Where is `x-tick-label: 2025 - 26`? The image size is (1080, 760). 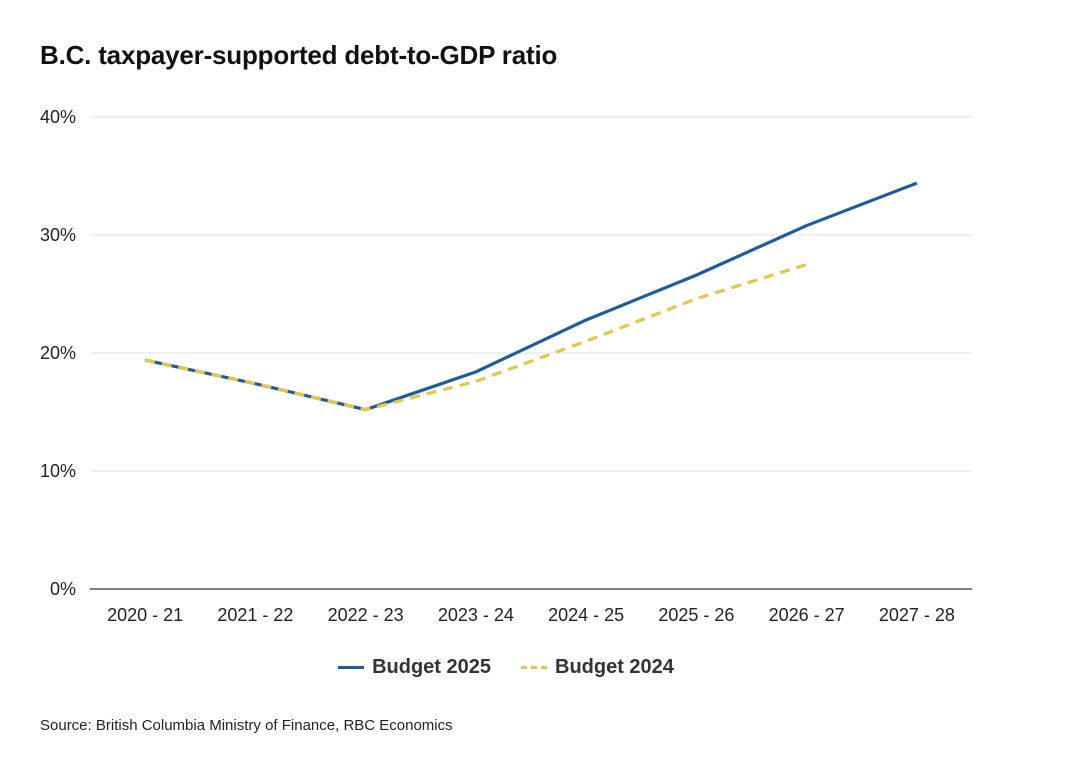 x-tick-label: 2025 - 26 is located at coordinates (696, 615).